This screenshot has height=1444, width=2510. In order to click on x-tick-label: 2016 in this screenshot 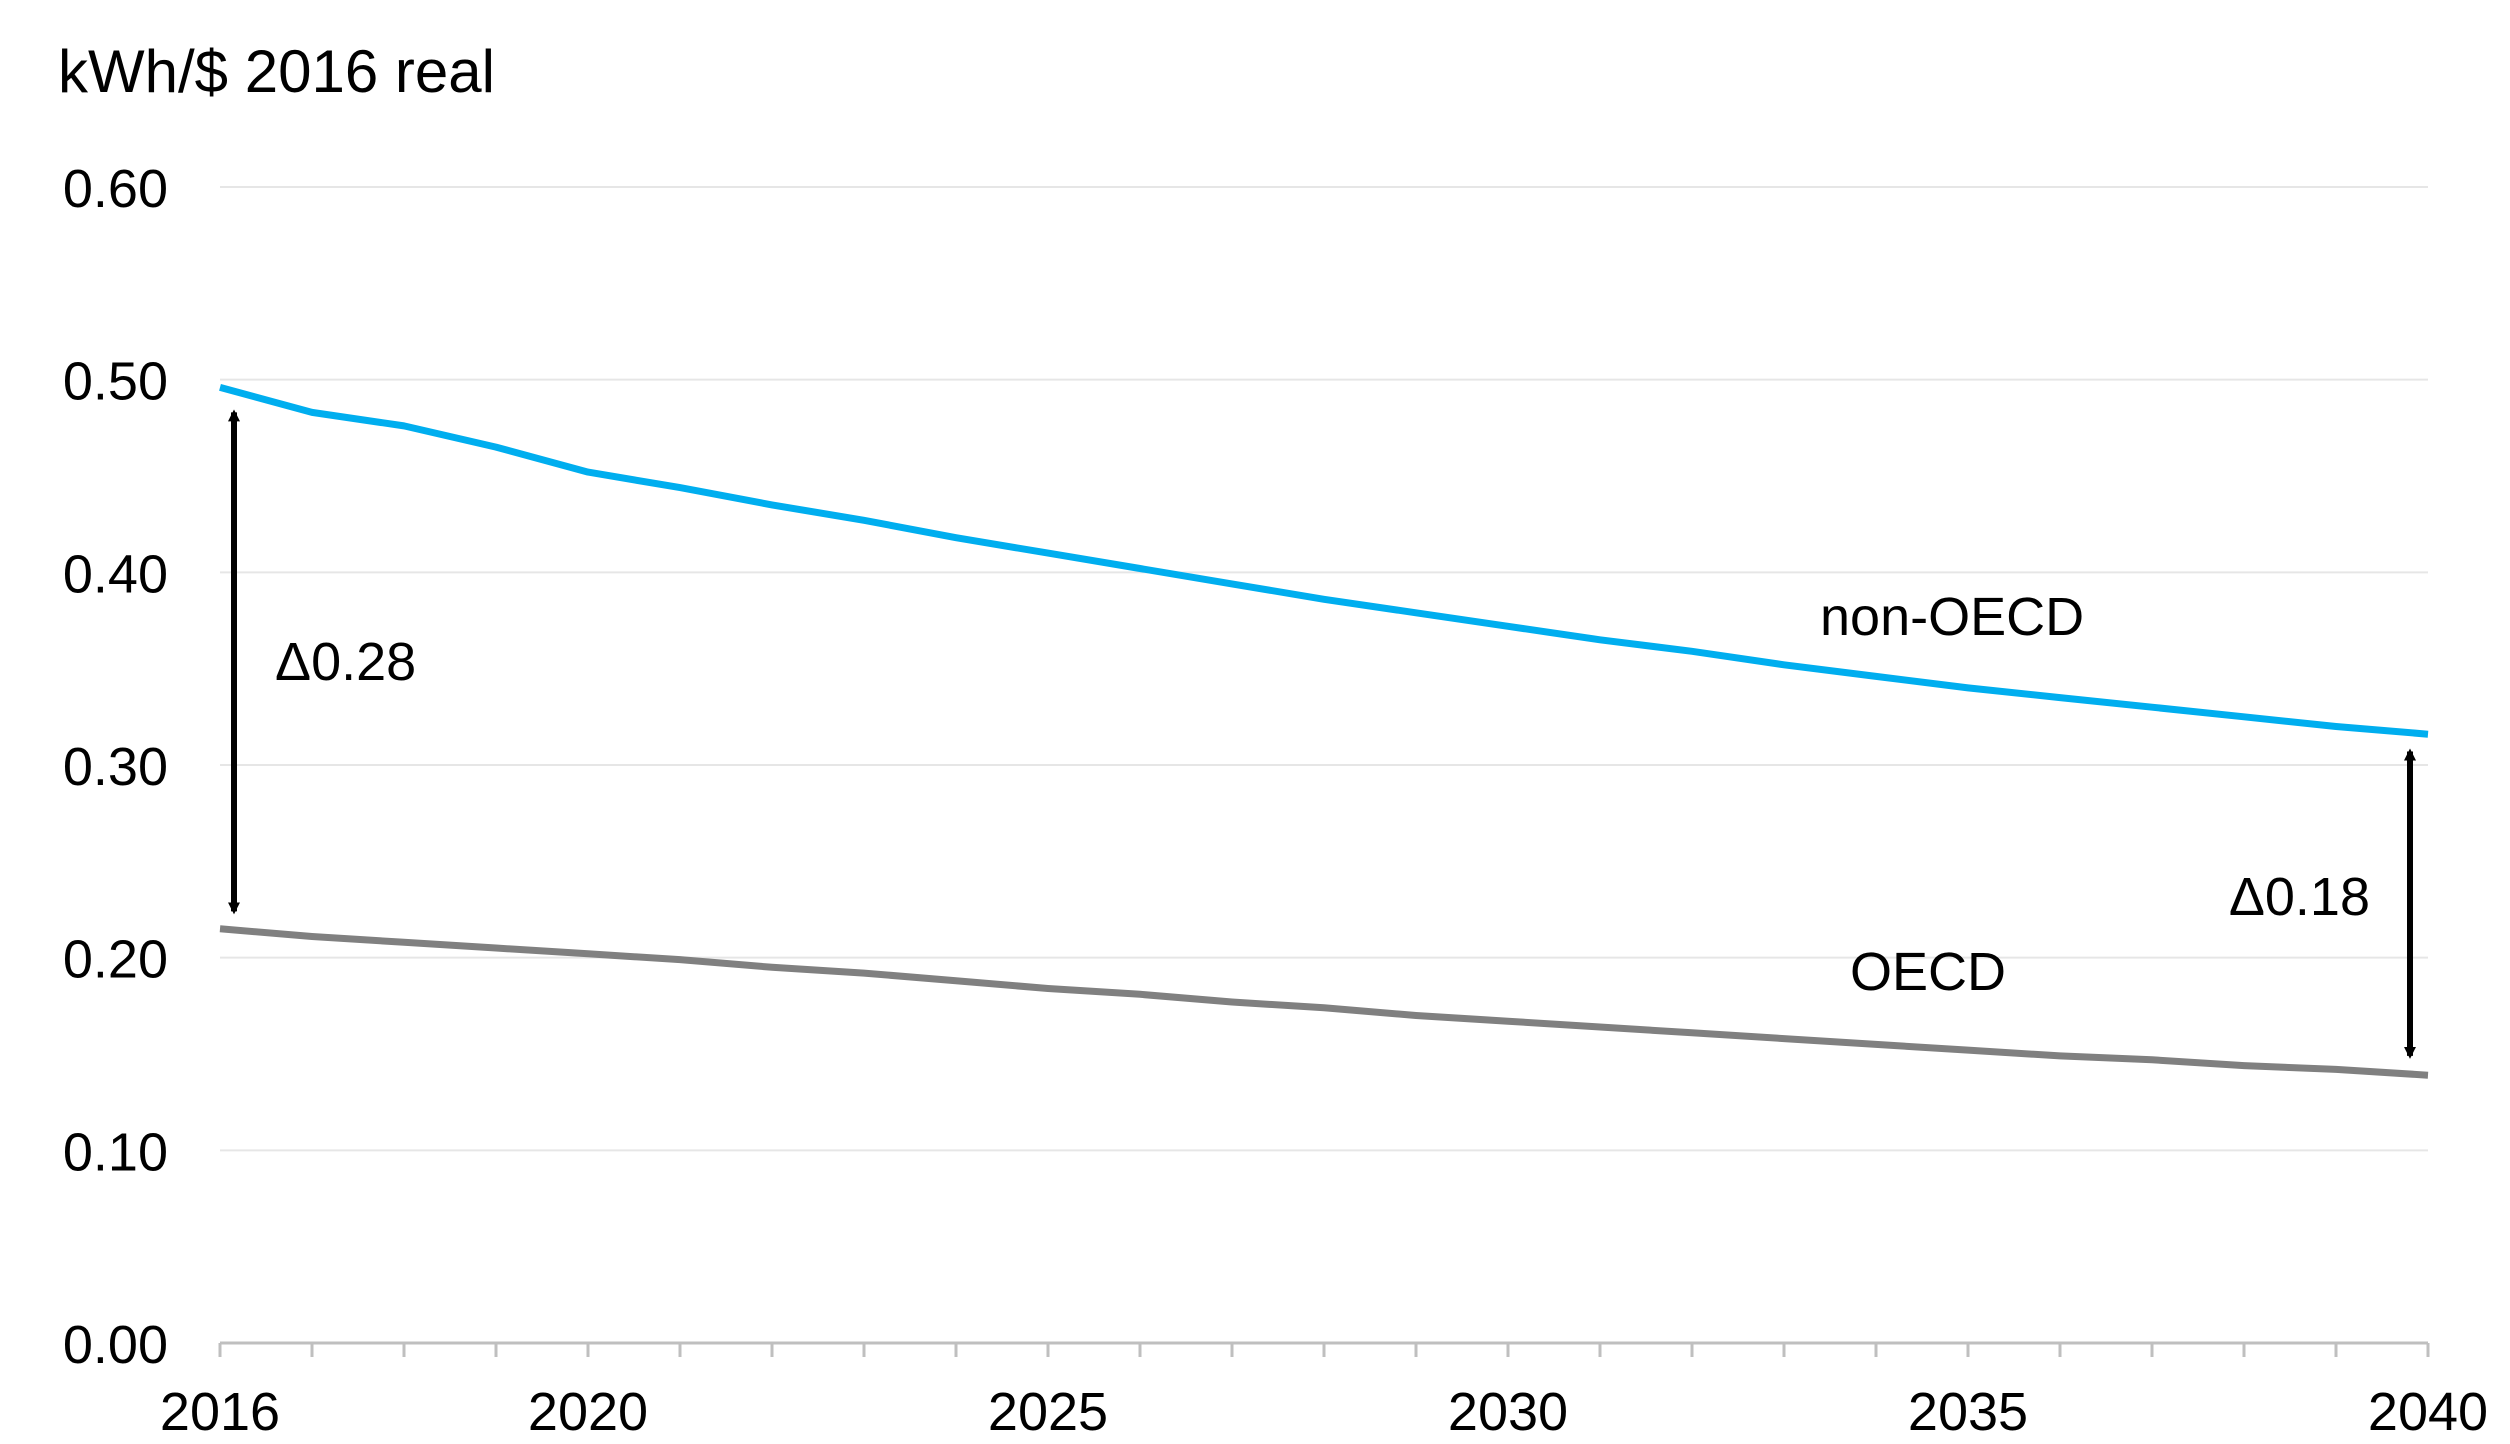, I will do `click(220, 1412)`.